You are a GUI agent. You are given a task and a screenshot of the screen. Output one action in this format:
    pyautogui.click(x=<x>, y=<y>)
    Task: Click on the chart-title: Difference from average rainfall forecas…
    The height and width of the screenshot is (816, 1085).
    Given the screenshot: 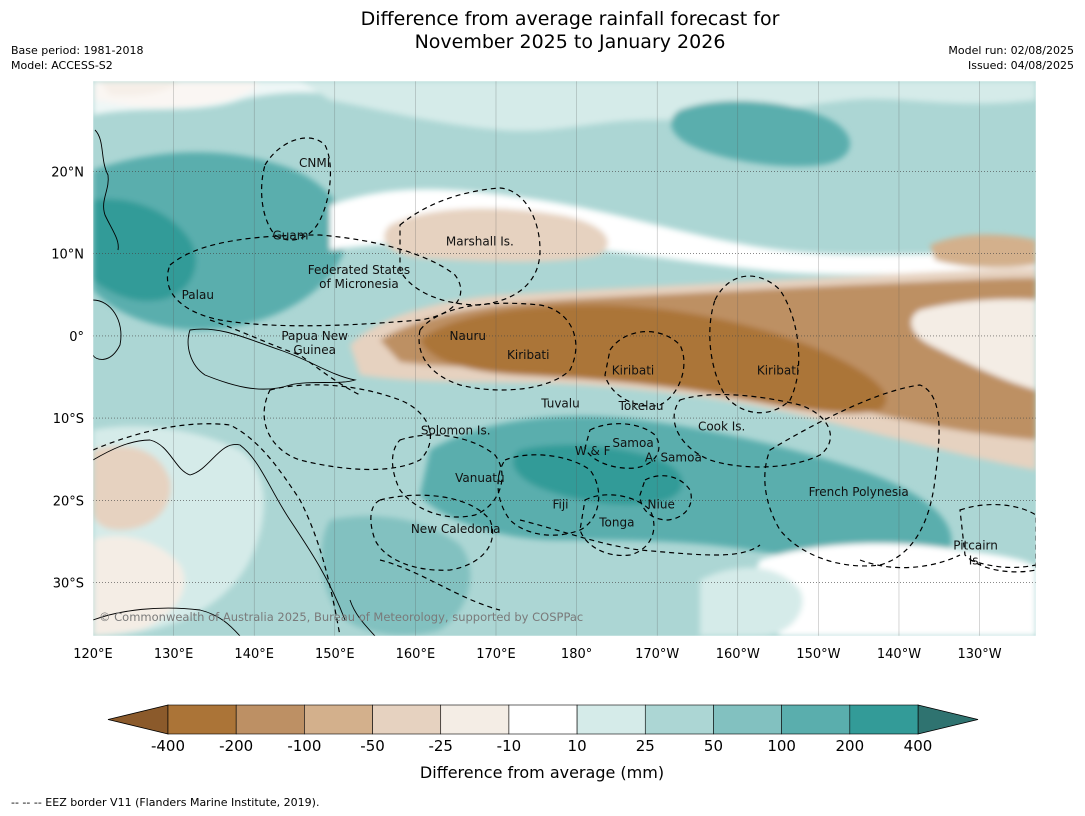 What is the action you would take?
    pyautogui.click(x=542, y=31)
    